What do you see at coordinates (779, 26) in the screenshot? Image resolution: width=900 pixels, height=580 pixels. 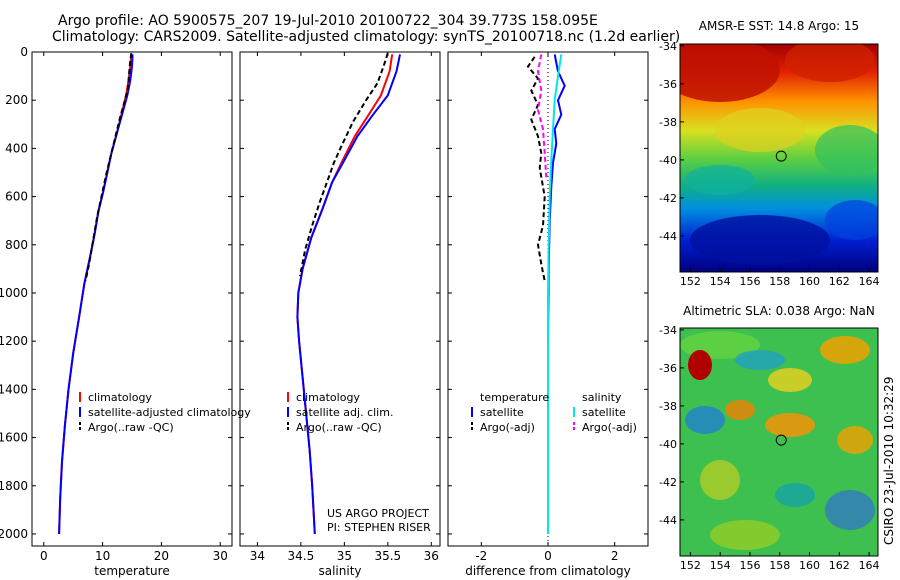 I see `sst-map-title: AMSR-E SST: 14.8 Argo: 15` at bounding box center [779, 26].